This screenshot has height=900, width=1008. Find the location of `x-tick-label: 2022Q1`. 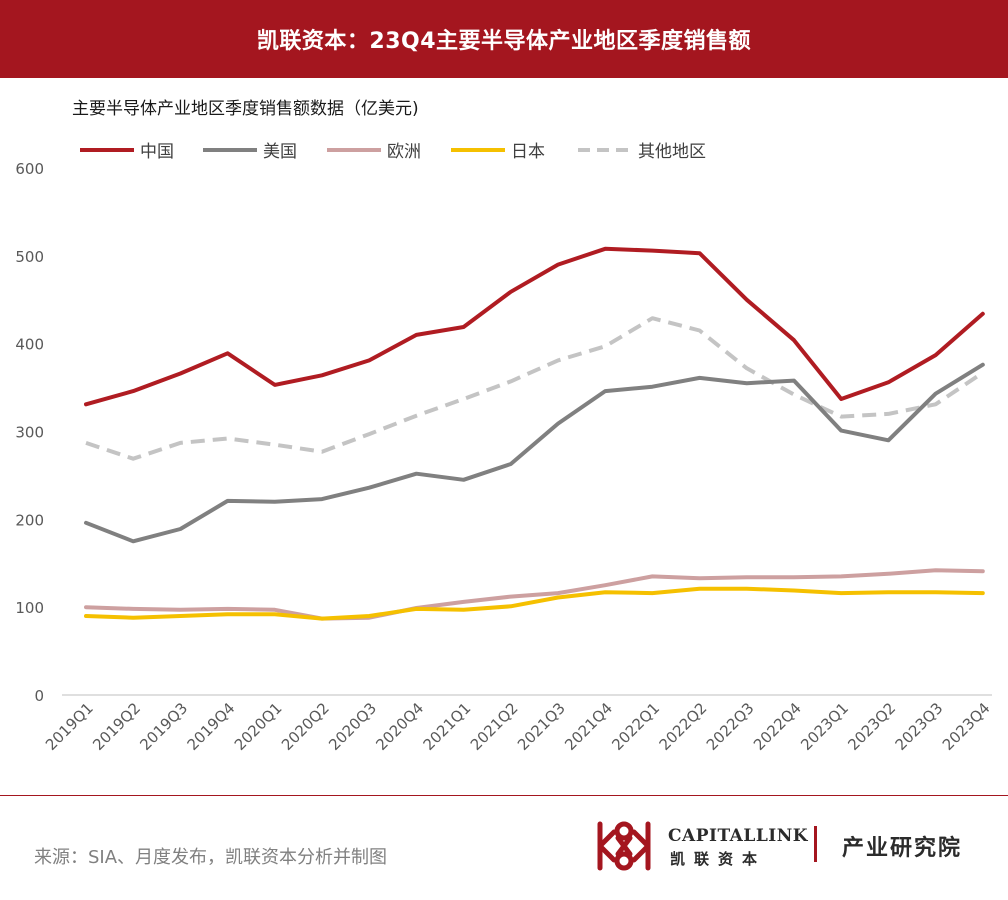

x-tick-label: 2022Q1 is located at coordinates (635, 726).